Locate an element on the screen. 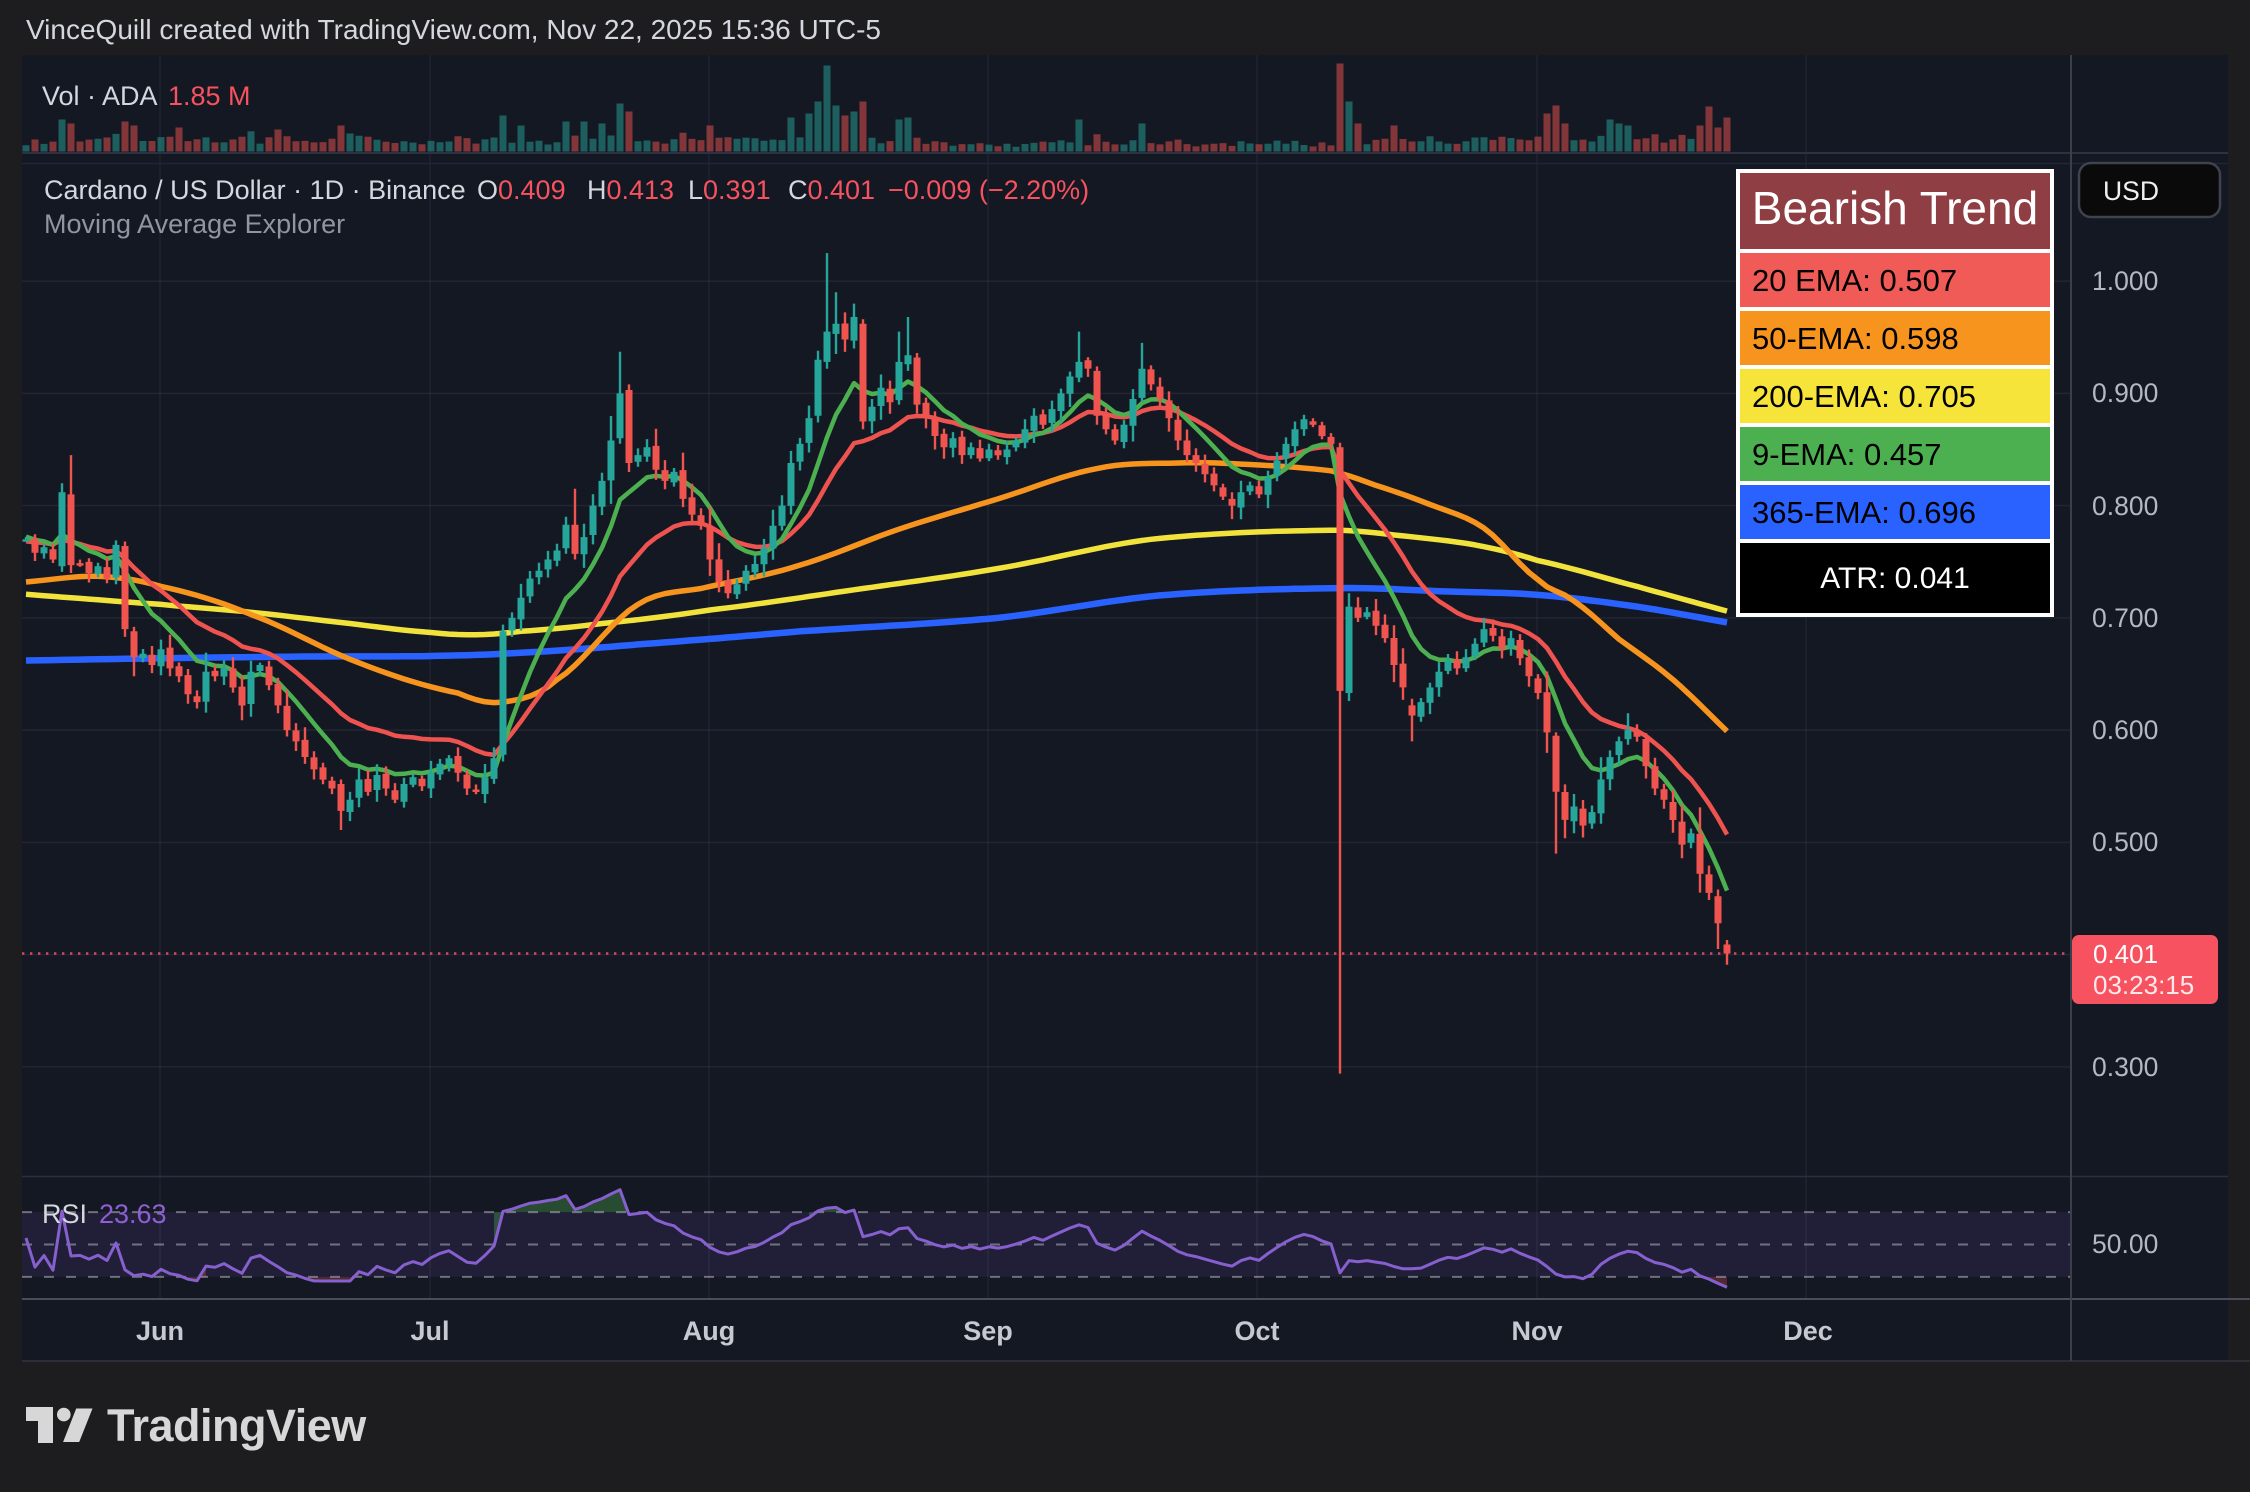 The height and width of the screenshot is (1492, 2250). svg-text: 1.85 M is located at coordinates (209, 96).